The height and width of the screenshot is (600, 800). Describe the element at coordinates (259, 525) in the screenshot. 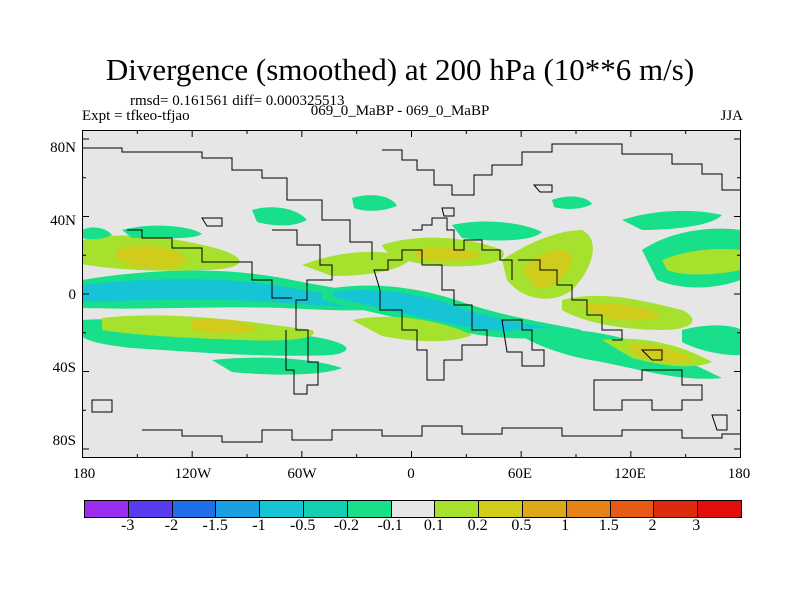

I see `colorbar-label: -1` at that location.